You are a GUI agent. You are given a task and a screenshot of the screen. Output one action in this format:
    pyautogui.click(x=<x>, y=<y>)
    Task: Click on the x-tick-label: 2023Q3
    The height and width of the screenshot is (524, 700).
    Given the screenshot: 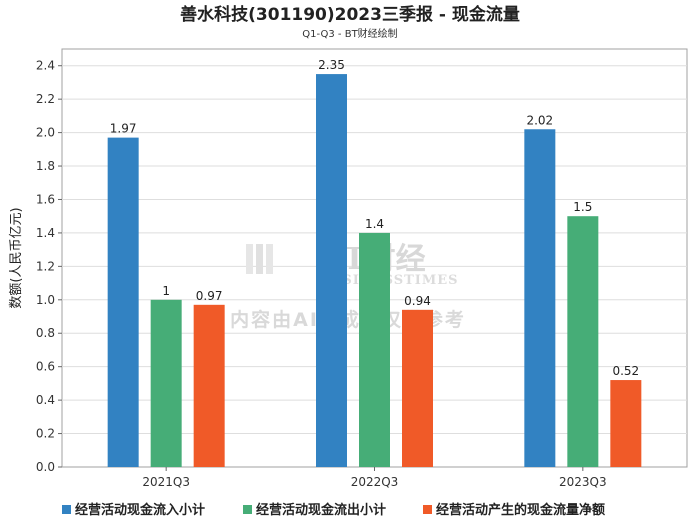 What is the action you would take?
    pyautogui.click(x=583, y=482)
    